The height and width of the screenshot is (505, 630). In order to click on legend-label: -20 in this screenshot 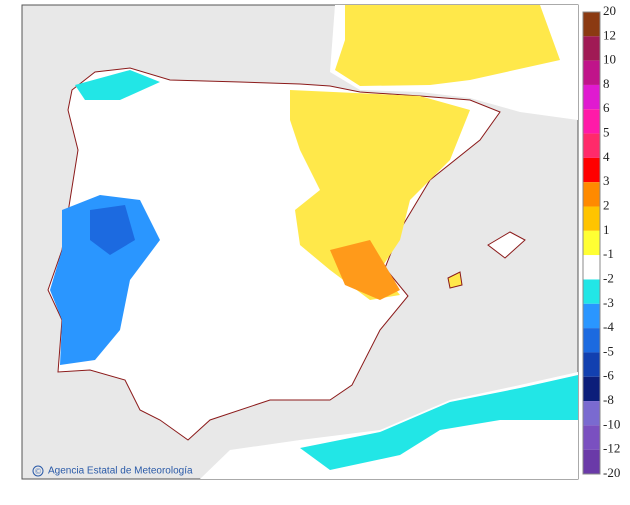, I will do `click(611, 472)`.